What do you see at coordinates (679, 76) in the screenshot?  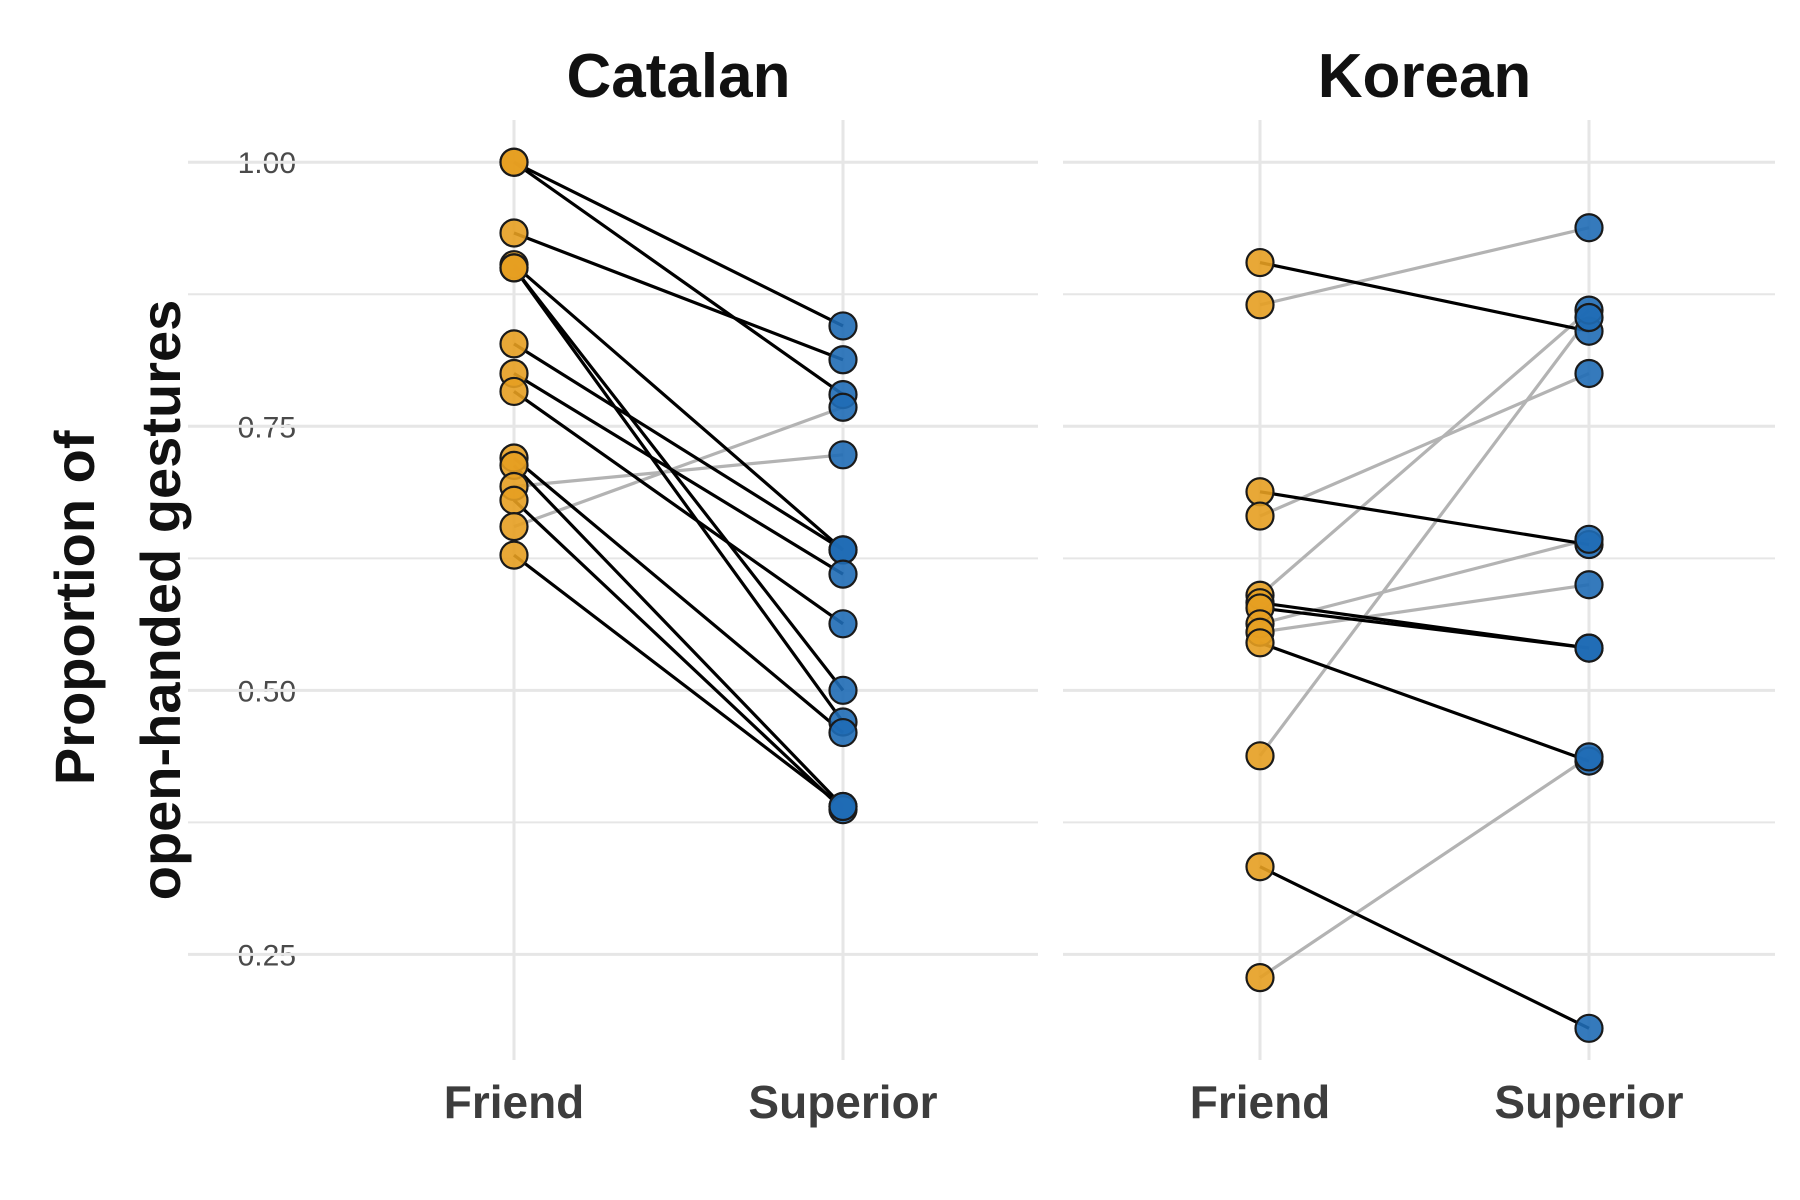 I see `panel-title-catalan: Catalan` at bounding box center [679, 76].